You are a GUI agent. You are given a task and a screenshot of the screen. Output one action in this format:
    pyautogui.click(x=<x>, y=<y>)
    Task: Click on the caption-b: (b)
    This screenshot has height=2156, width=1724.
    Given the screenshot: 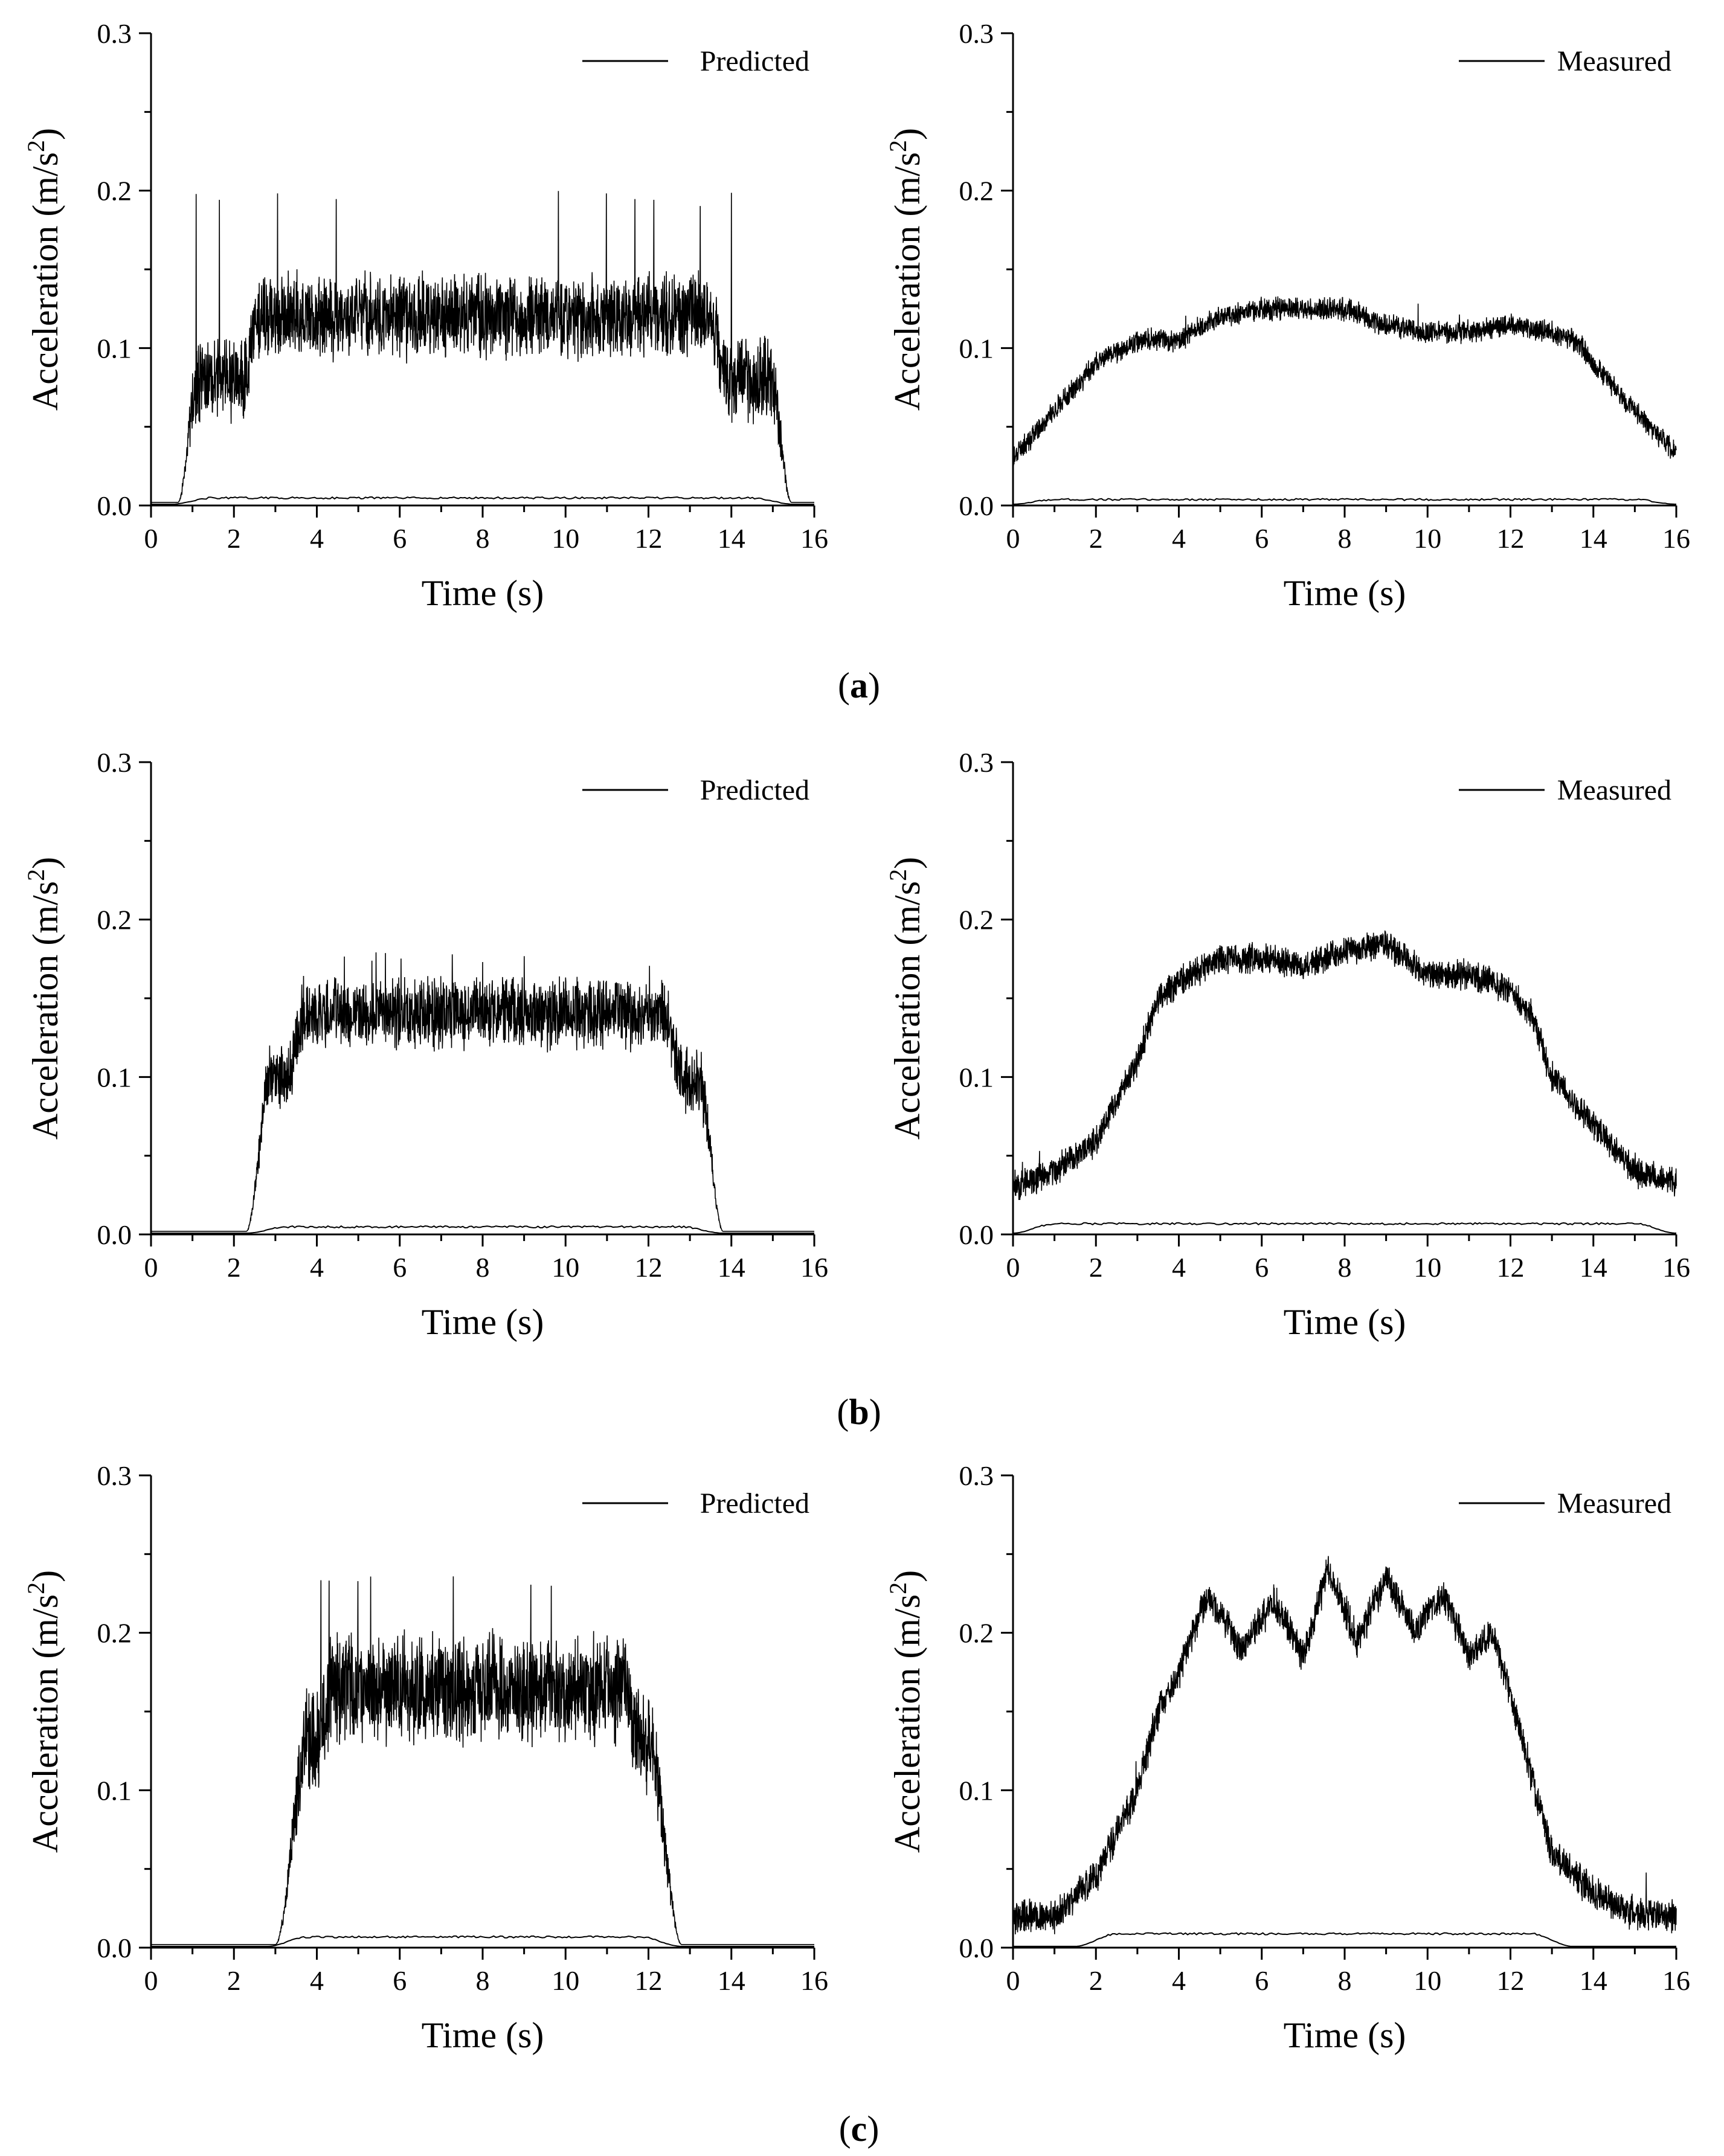 What is the action you would take?
    pyautogui.click(x=859, y=1412)
    